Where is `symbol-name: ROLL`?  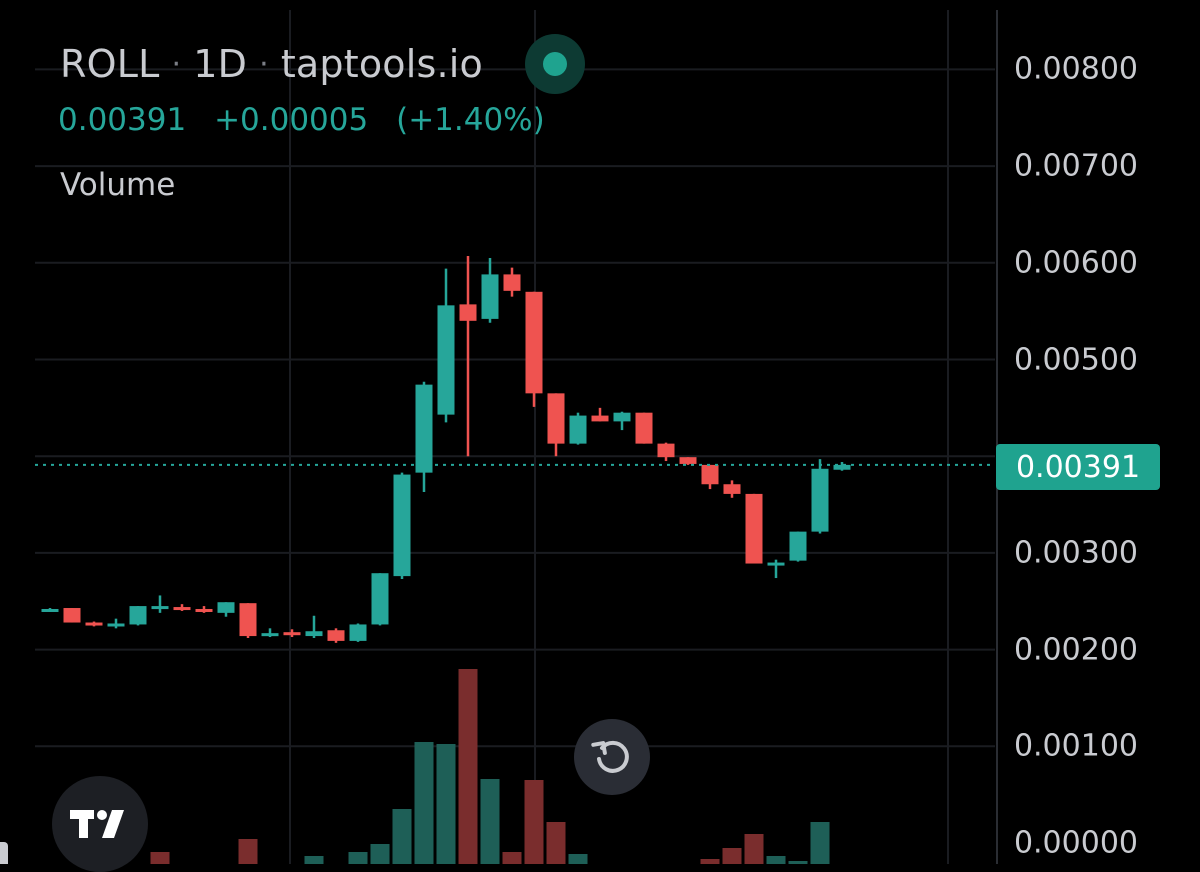
symbol-name: ROLL is located at coordinates (110, 64).